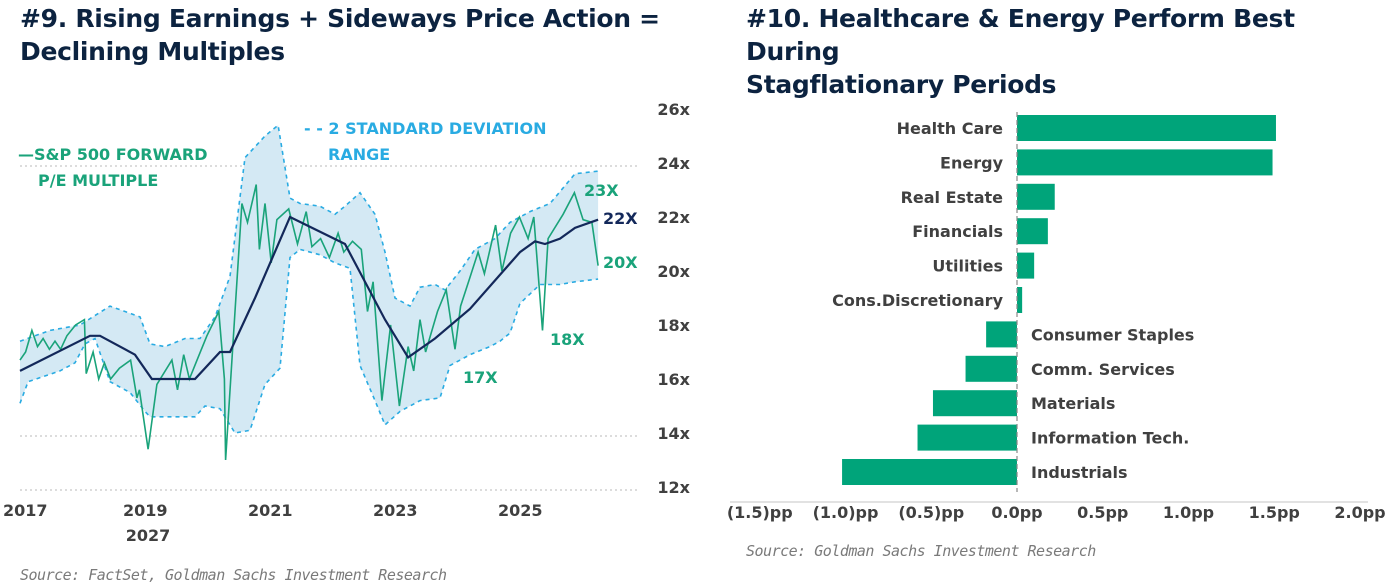  What do you see at coordinates (425, 128) in the screenshot?
I see `legend-band: - - 2 STANDARD DEVIATION` at bounding box center [425, 128].